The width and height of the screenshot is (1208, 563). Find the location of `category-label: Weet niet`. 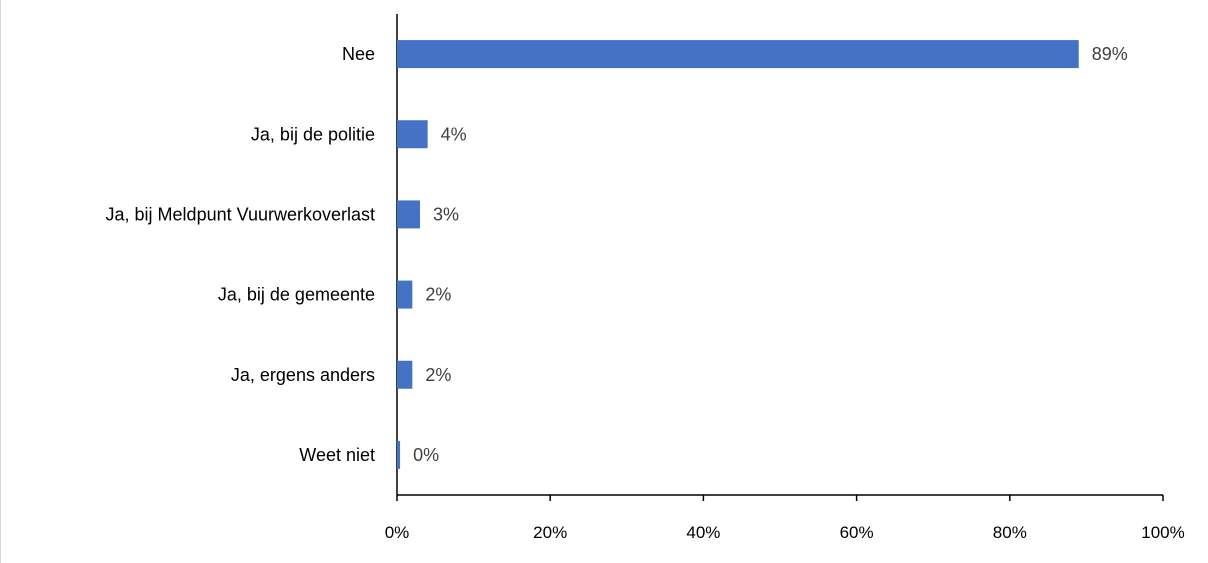

category-label: Weet niet is located at coordinates (337, 455).